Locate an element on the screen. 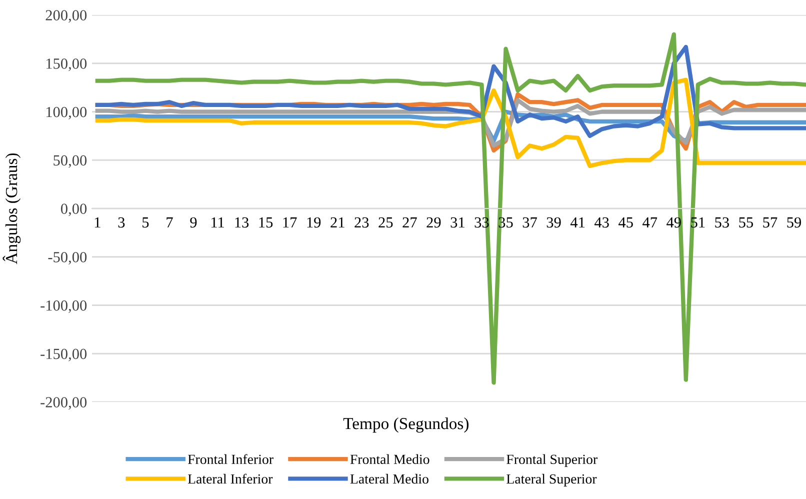 The height and width of the screenshot is (499, 806). x-axis-title: Tempo (Segundos) is located at coordinates (405, 425).